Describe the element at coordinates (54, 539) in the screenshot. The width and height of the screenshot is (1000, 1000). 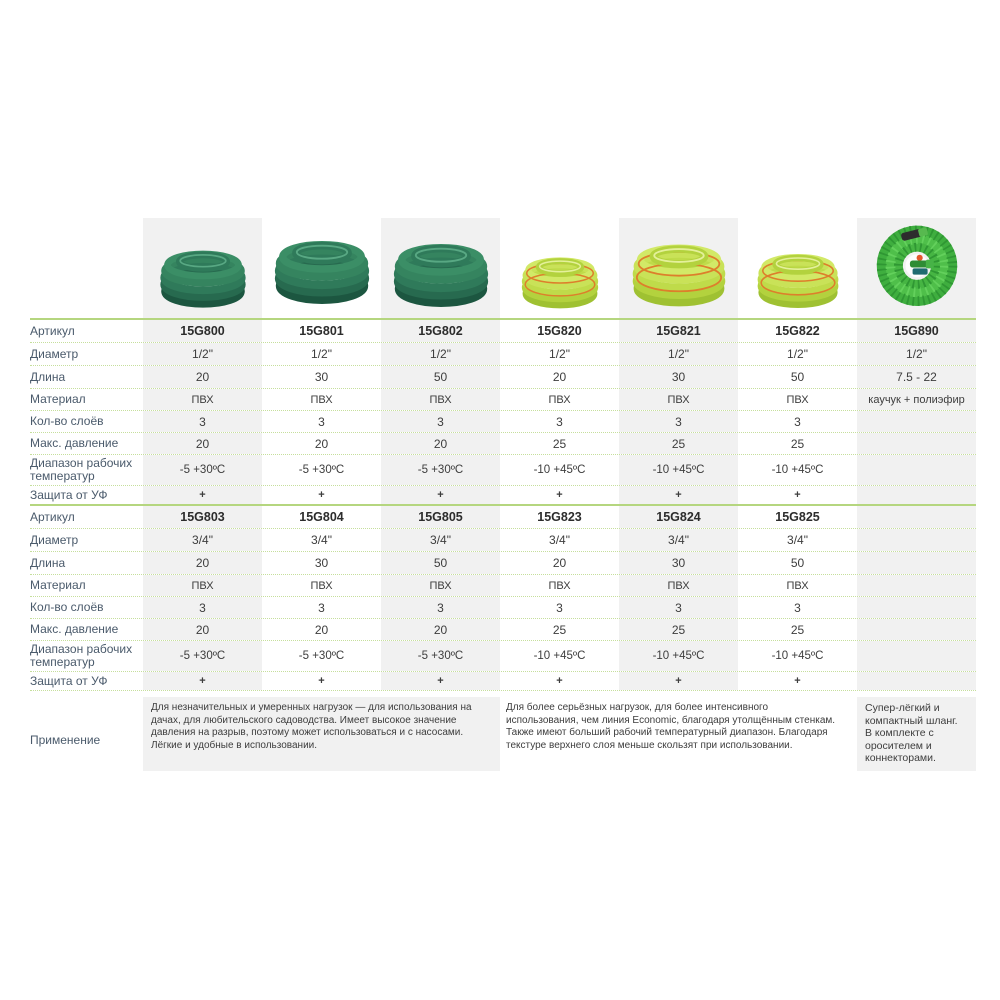
I see `row-label-diameter: Диаметр` at that location.